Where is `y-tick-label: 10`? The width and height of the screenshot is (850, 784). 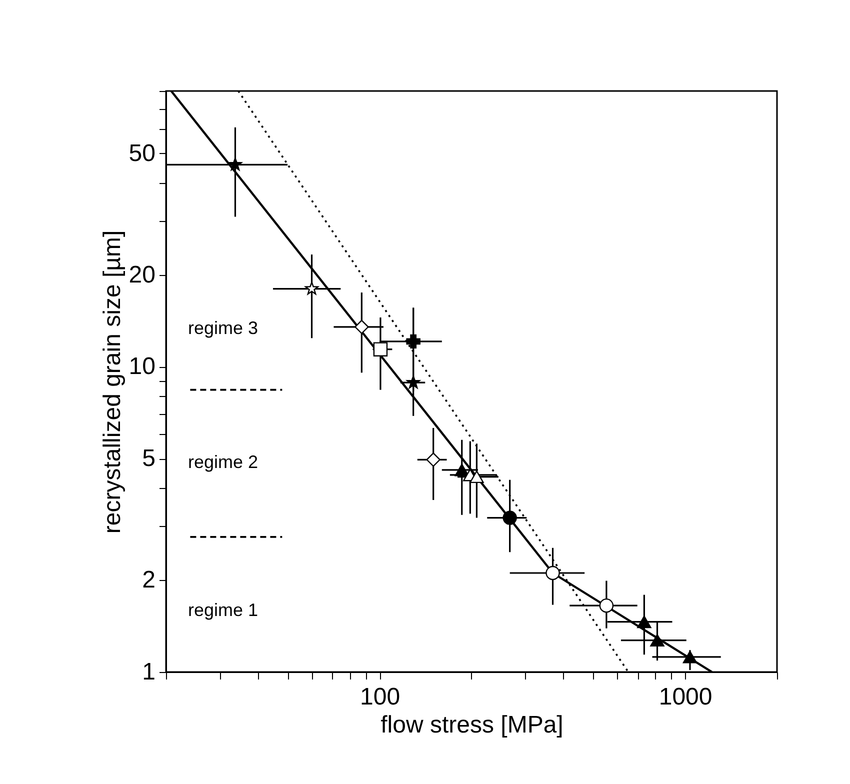 y-tick-label: 10 is located at coordinates (142, 366).